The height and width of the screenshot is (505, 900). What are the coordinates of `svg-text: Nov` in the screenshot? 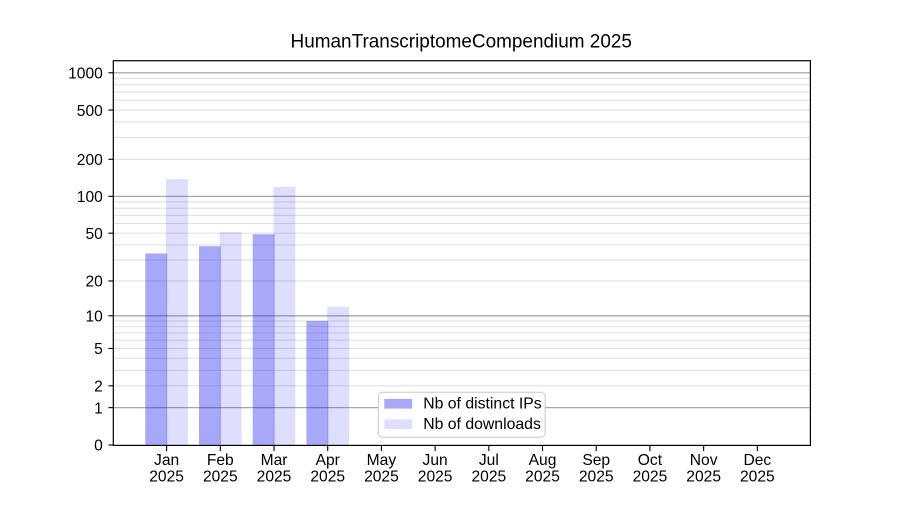 It's located at (704, 460).